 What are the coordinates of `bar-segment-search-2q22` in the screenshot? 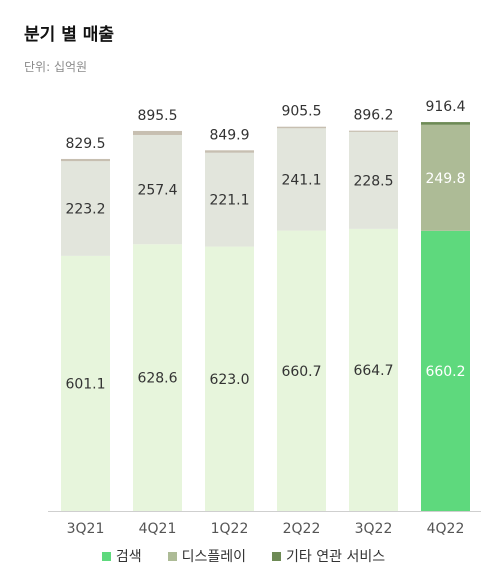 It's located at (301, 370).